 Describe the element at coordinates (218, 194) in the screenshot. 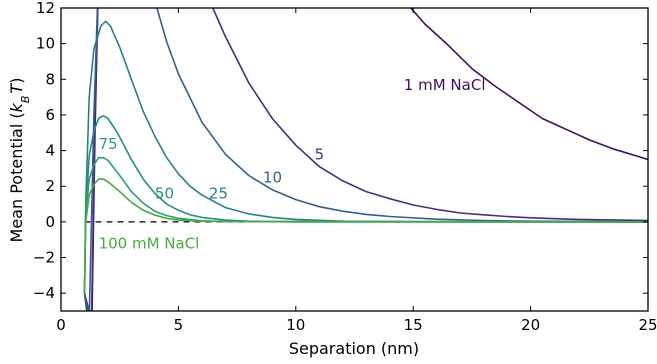

I see `curve-label-3: 25` at that location.